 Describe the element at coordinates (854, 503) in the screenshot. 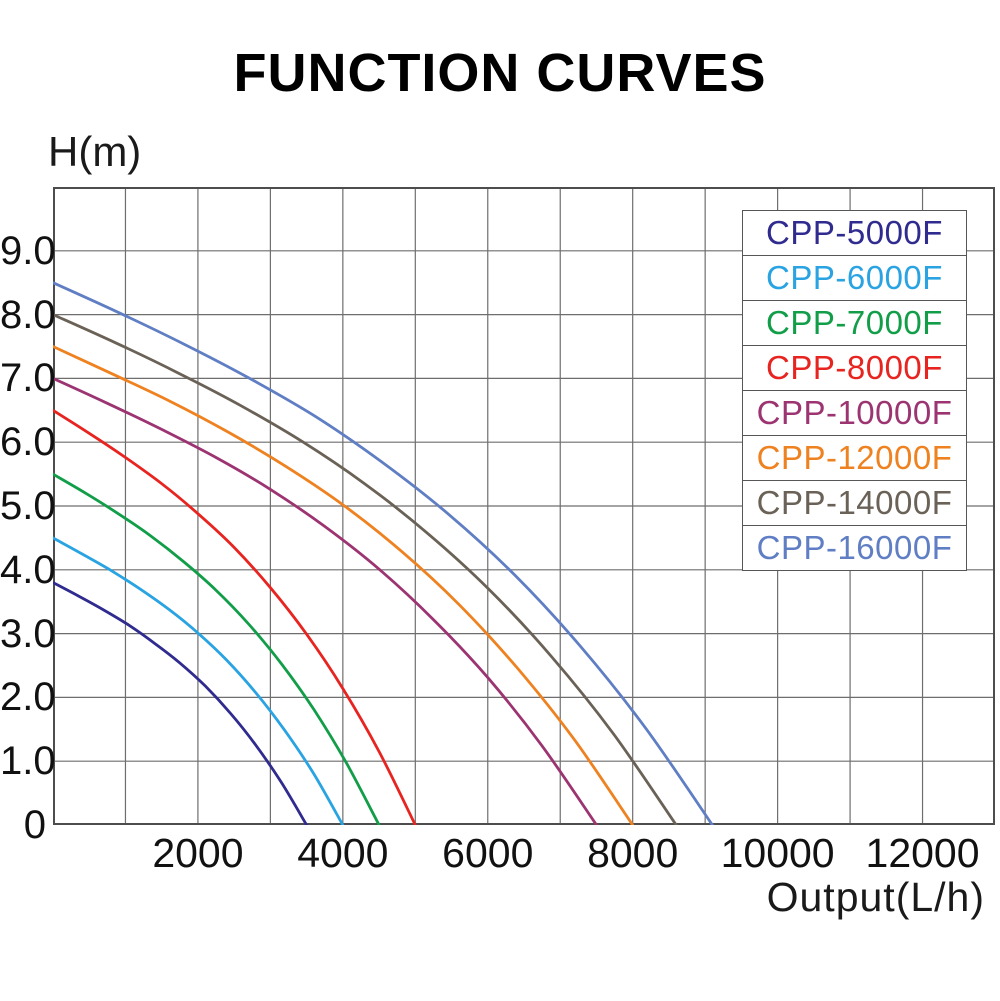

I see `legend-item-cpp-14000f: CPP-14000F` at that location.